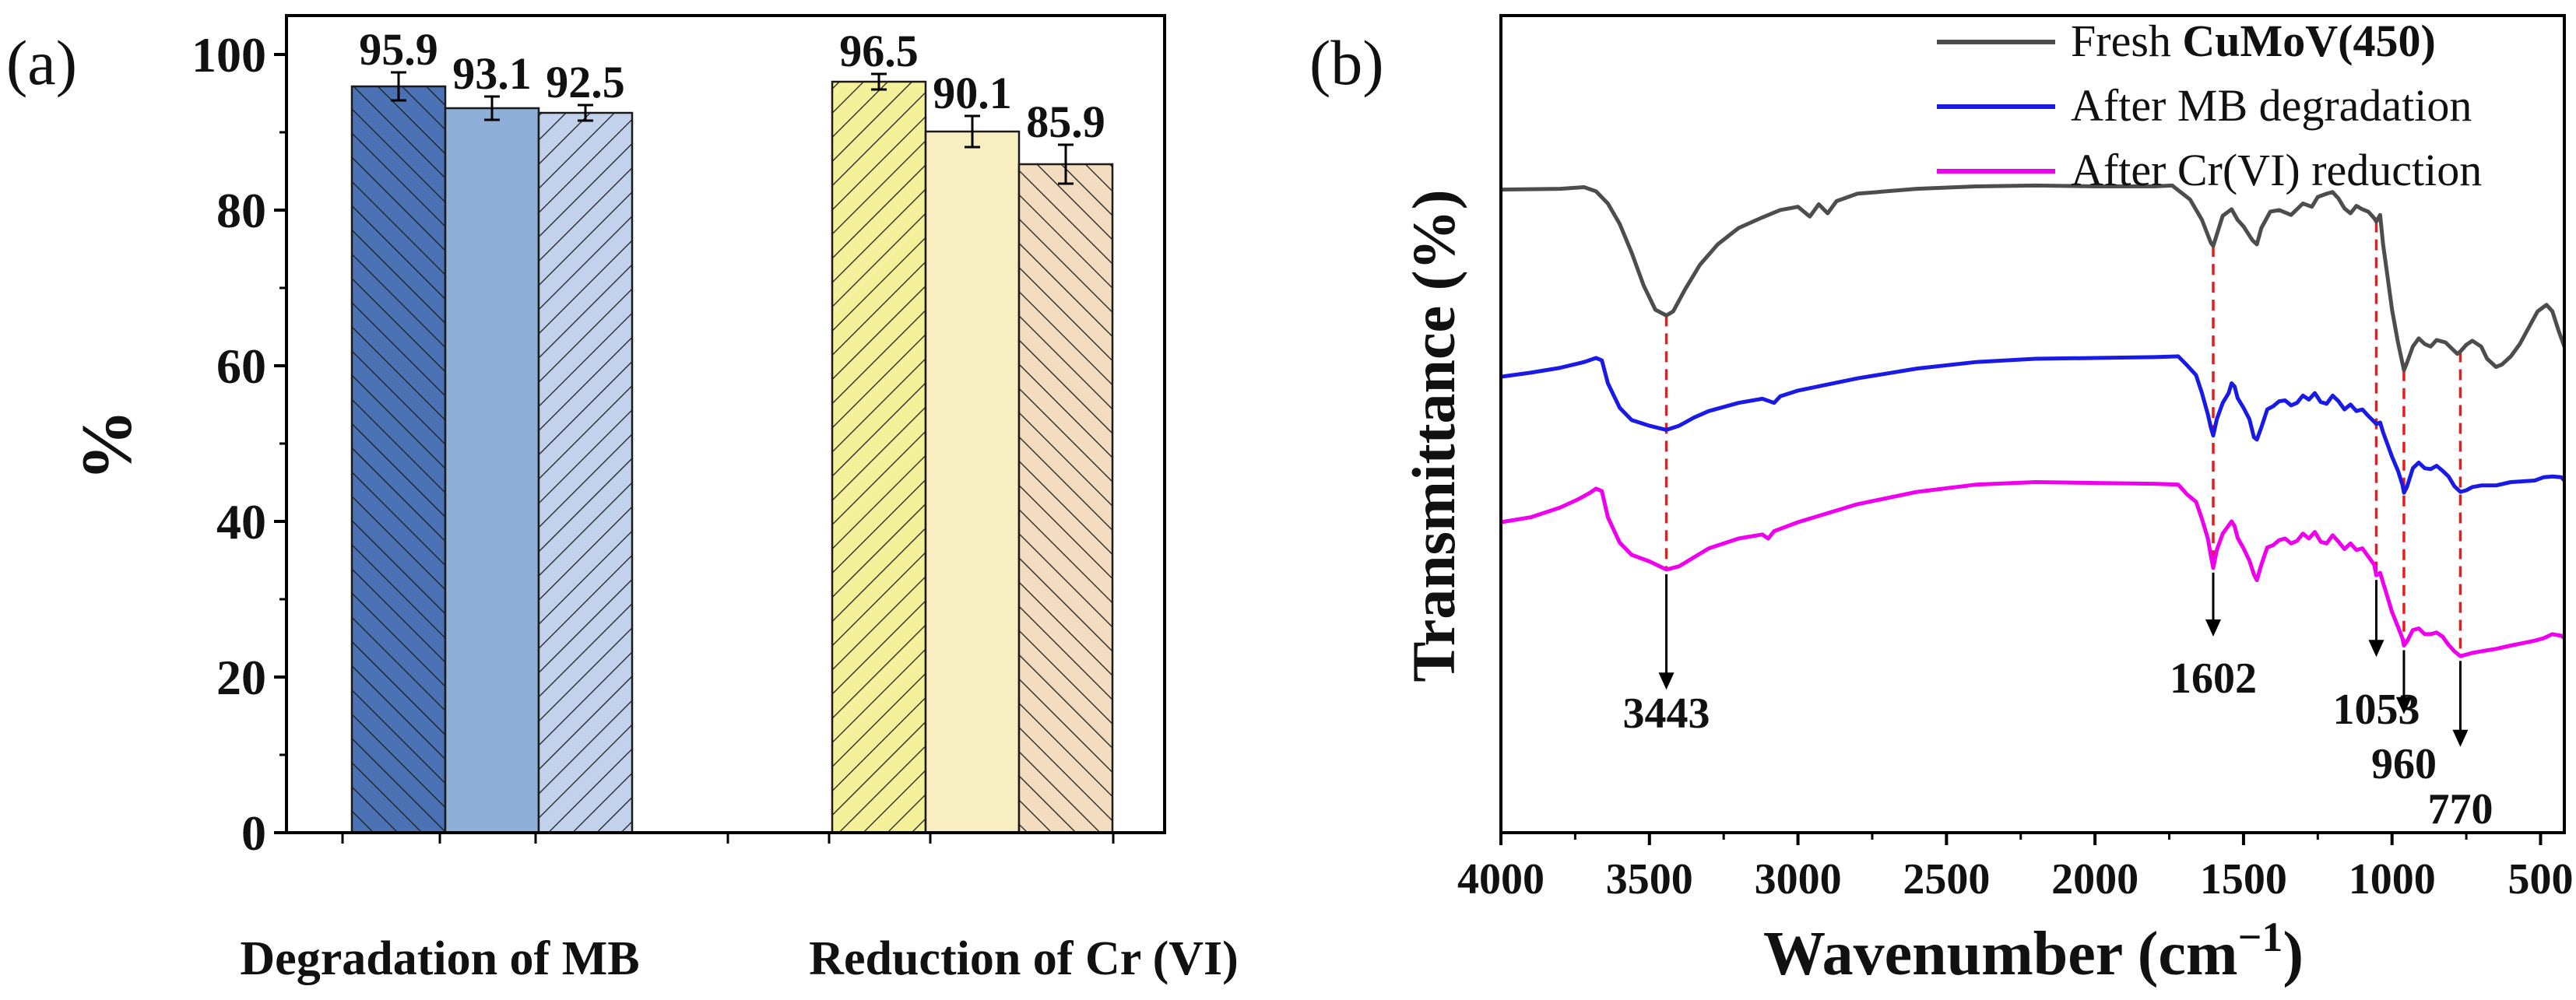 The image size is (2576, 1000). I want to click on b-x-tick-label: 2000, so click(2094, 879).